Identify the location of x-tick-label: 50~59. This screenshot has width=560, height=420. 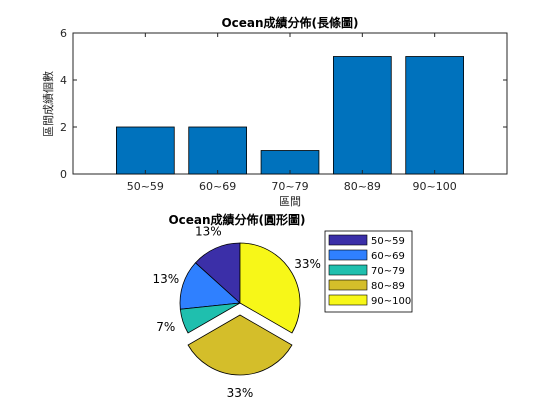
(145, 186).